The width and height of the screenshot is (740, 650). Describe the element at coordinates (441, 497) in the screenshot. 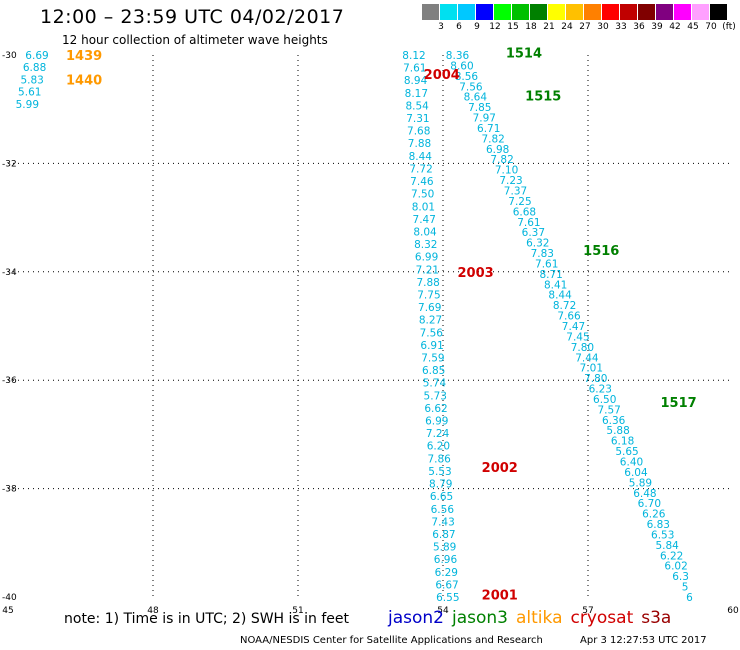

I see `wave-height-point: 6.65` at that location.